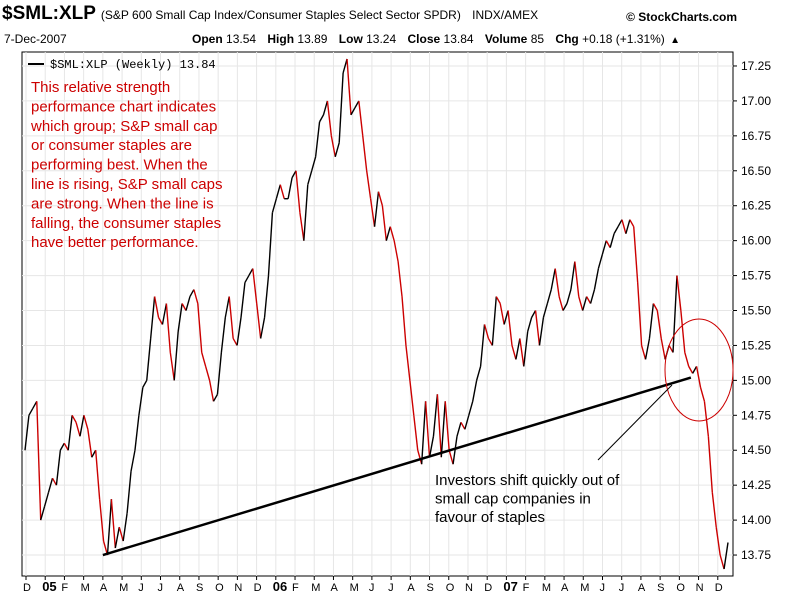  What do you see at coordinates (381, 39) in the screenshot?
I see `low-value: 13.24` at bounding box center [381, 39].